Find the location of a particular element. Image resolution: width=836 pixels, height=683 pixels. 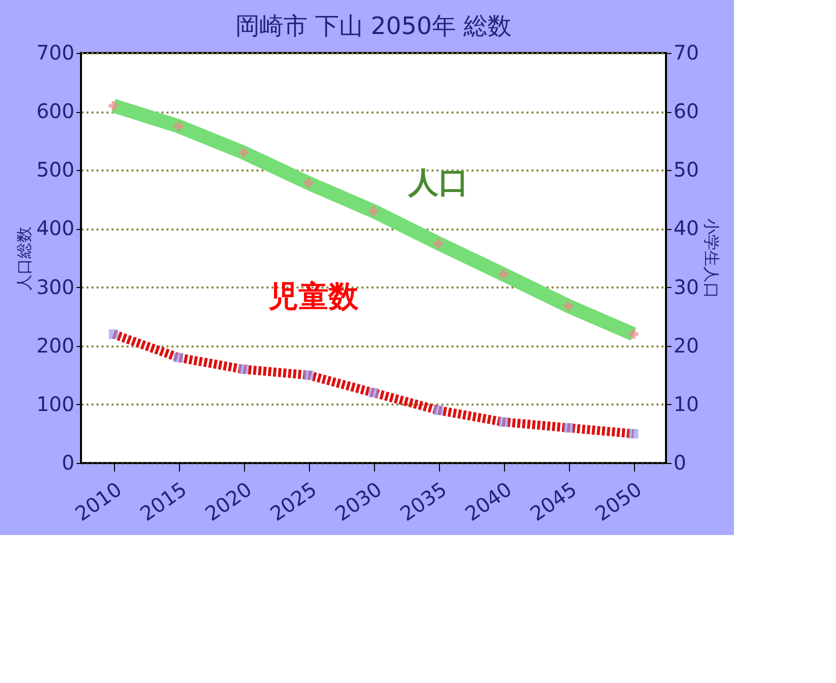

y2-tick-label: 70 is located at coordinates (686, 52).